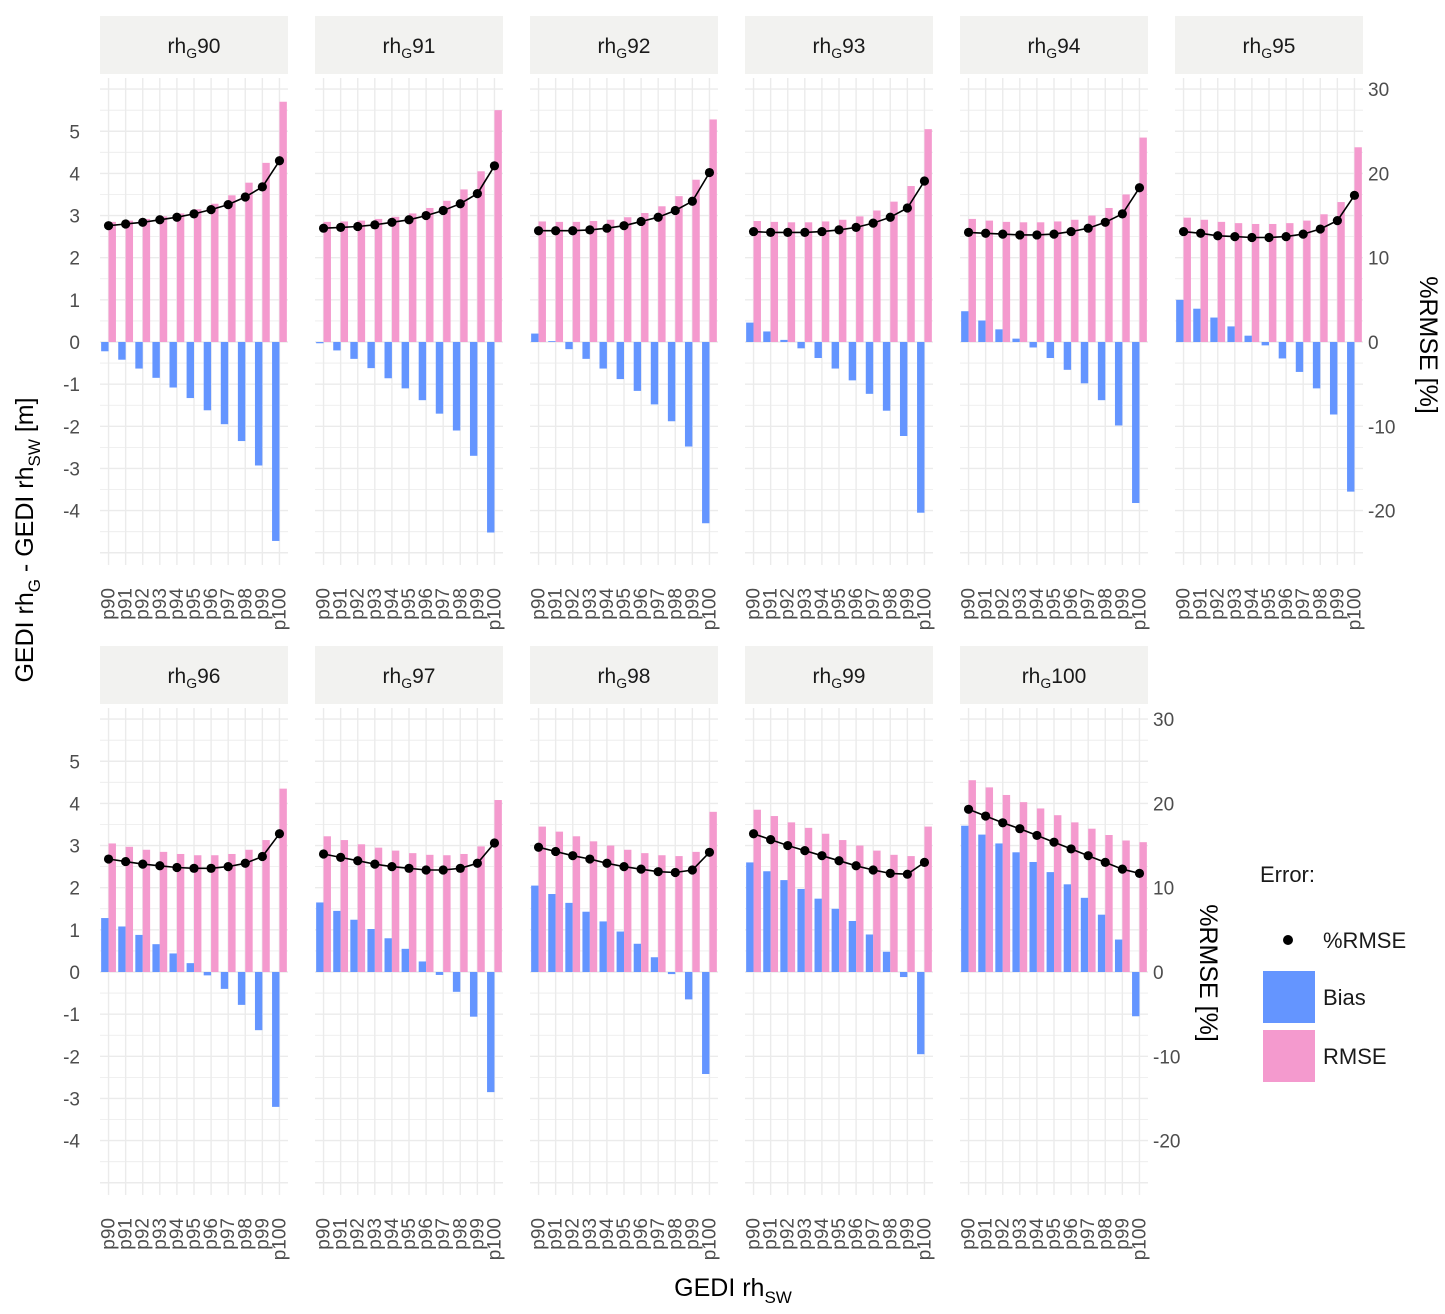 The height and width of the screenshot is (1314, 1445). Describe the element at coordinates (1333, 972) in the screenshot. I see `legend: Error: %RMSE Bias RMSE` at that location.